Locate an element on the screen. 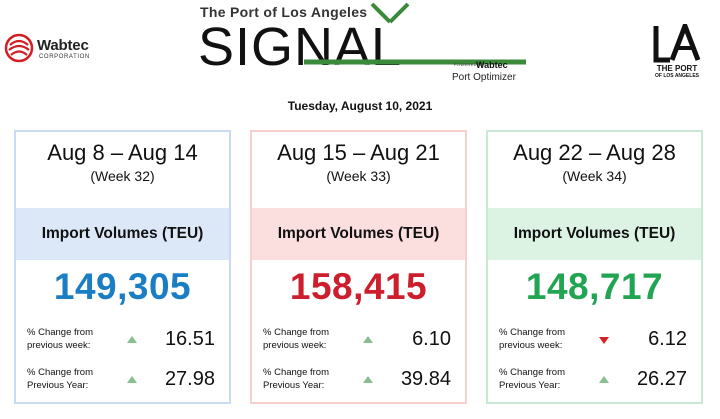 This screenshot has height=419, width=720. stat-row-weekly-change: % Change from previous week: 16.51 is located at coordinates (122, 342).